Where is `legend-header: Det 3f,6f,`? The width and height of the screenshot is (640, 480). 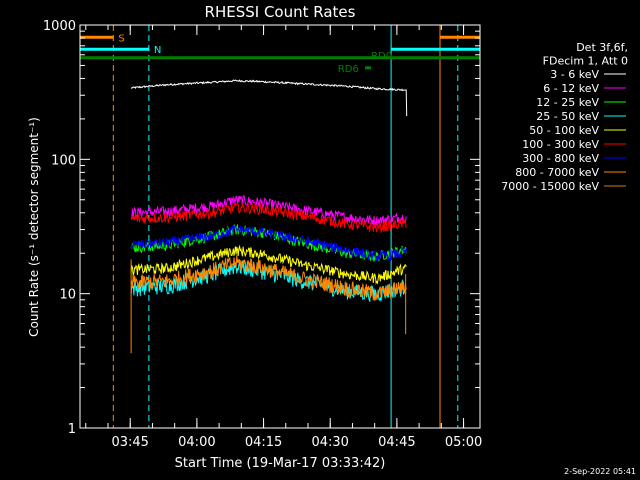
legend-header: Det 3f,6f, is located at coordinates (602, 47).